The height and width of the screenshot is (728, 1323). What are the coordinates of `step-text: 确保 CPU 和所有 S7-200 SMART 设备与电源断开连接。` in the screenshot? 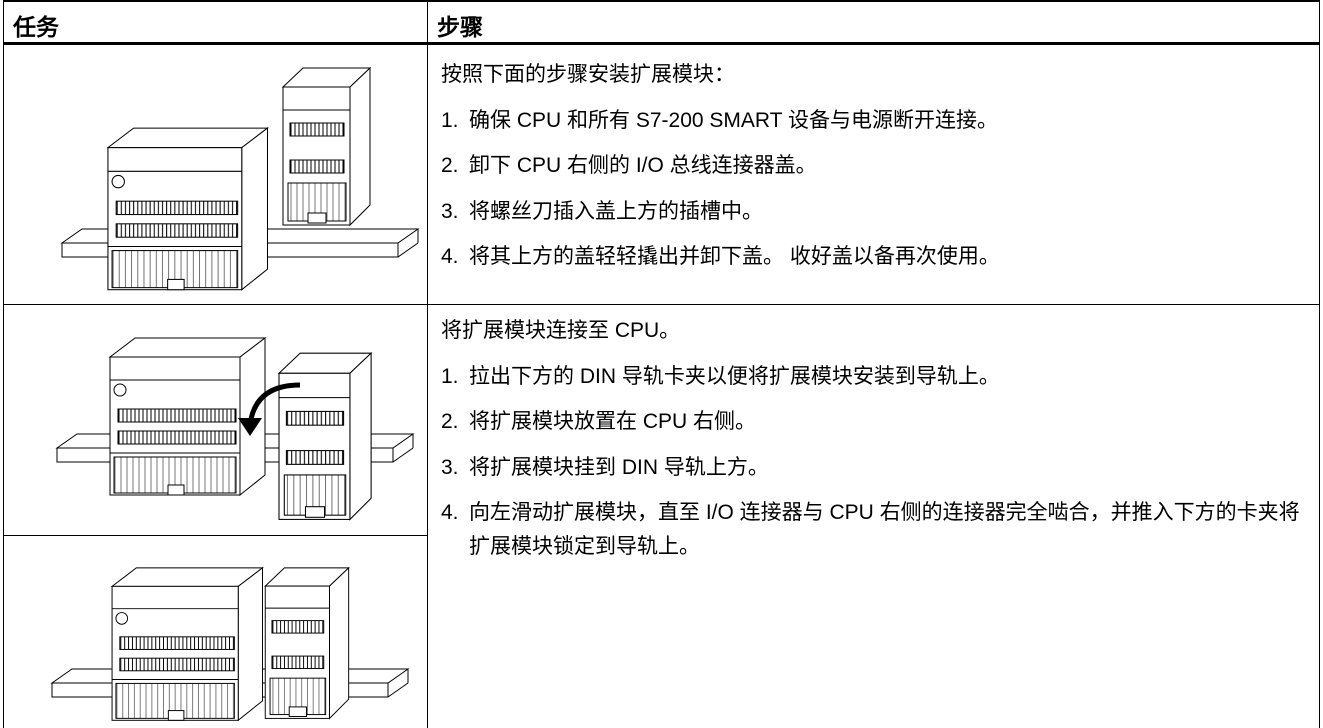 It's located at (733, 120).